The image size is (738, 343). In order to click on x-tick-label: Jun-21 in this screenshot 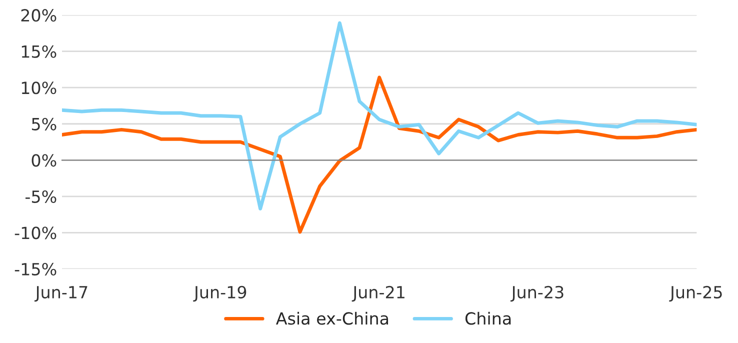, I will do `click(378, 294)`.